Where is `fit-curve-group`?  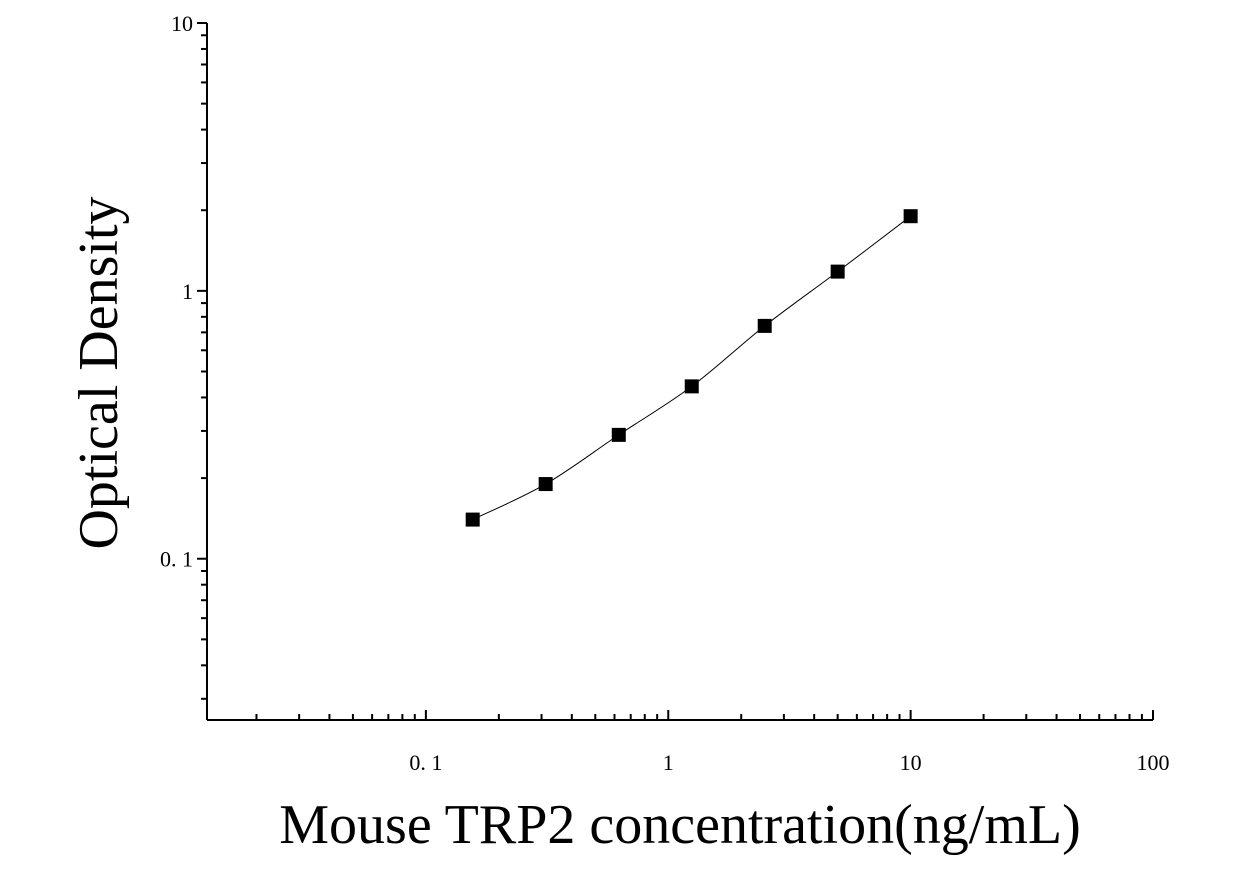 fit-curve-group is located at coordinates (691, 368).